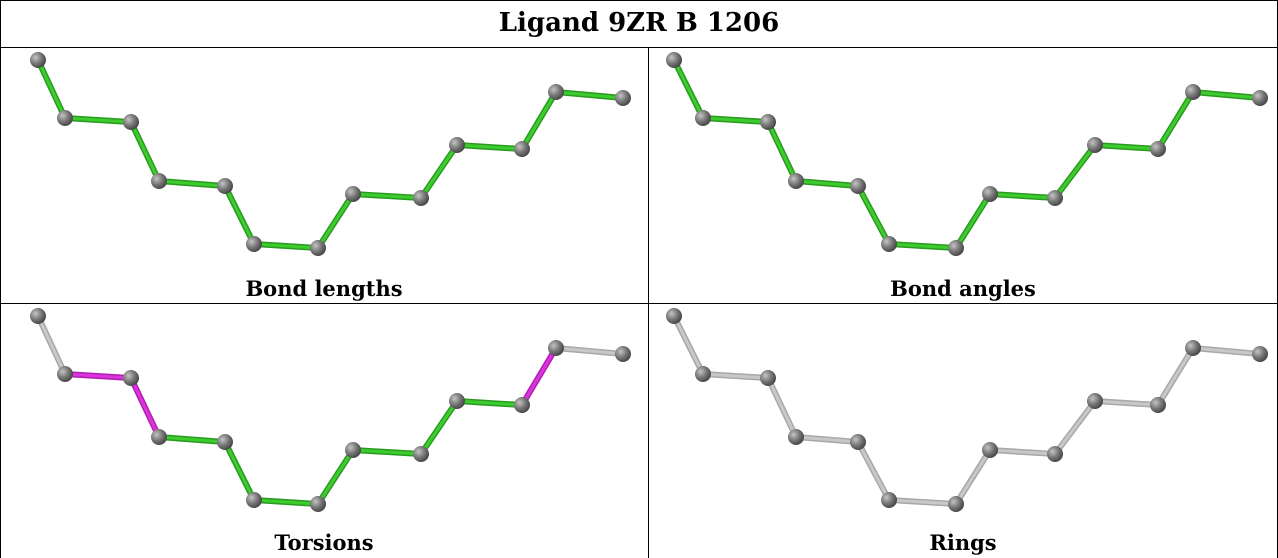 This screenshot has width=1278, height=558. Describe the element at coordinates (639, 23) in the screenshot. I see `figure-title: Ligand 9ZR B 1206` at that location.